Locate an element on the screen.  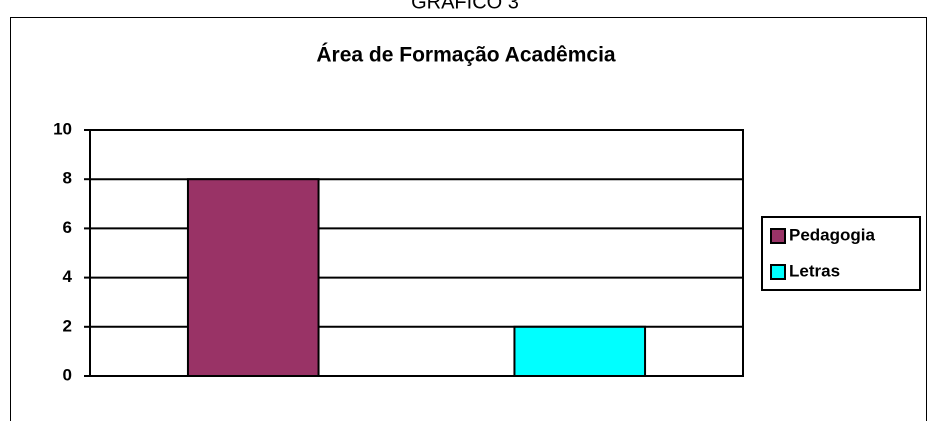
y-tick-label: 4 is located at coordinates (68, 276).